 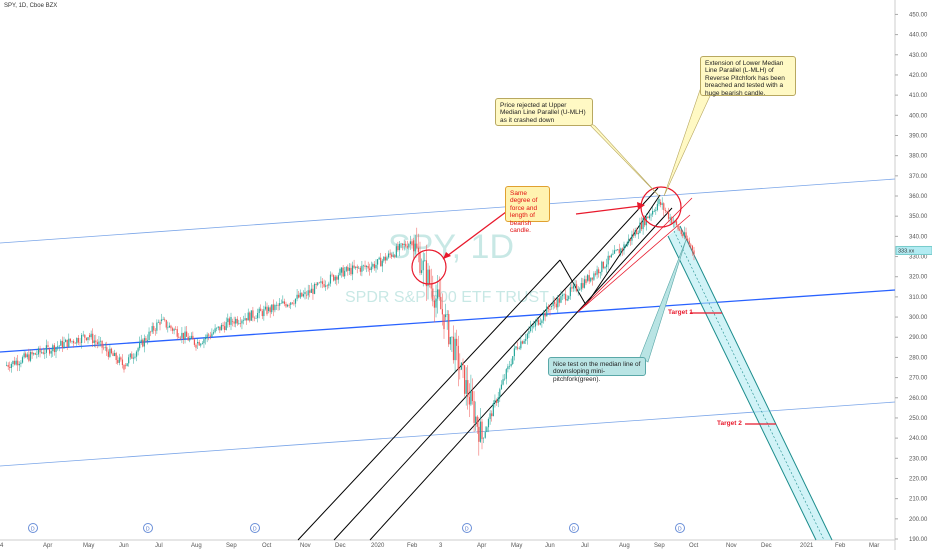 What do you see at coordinates (742, 388) in the screenshot?
I see `teal-channel-left-line` at bounding box center [742, 388].